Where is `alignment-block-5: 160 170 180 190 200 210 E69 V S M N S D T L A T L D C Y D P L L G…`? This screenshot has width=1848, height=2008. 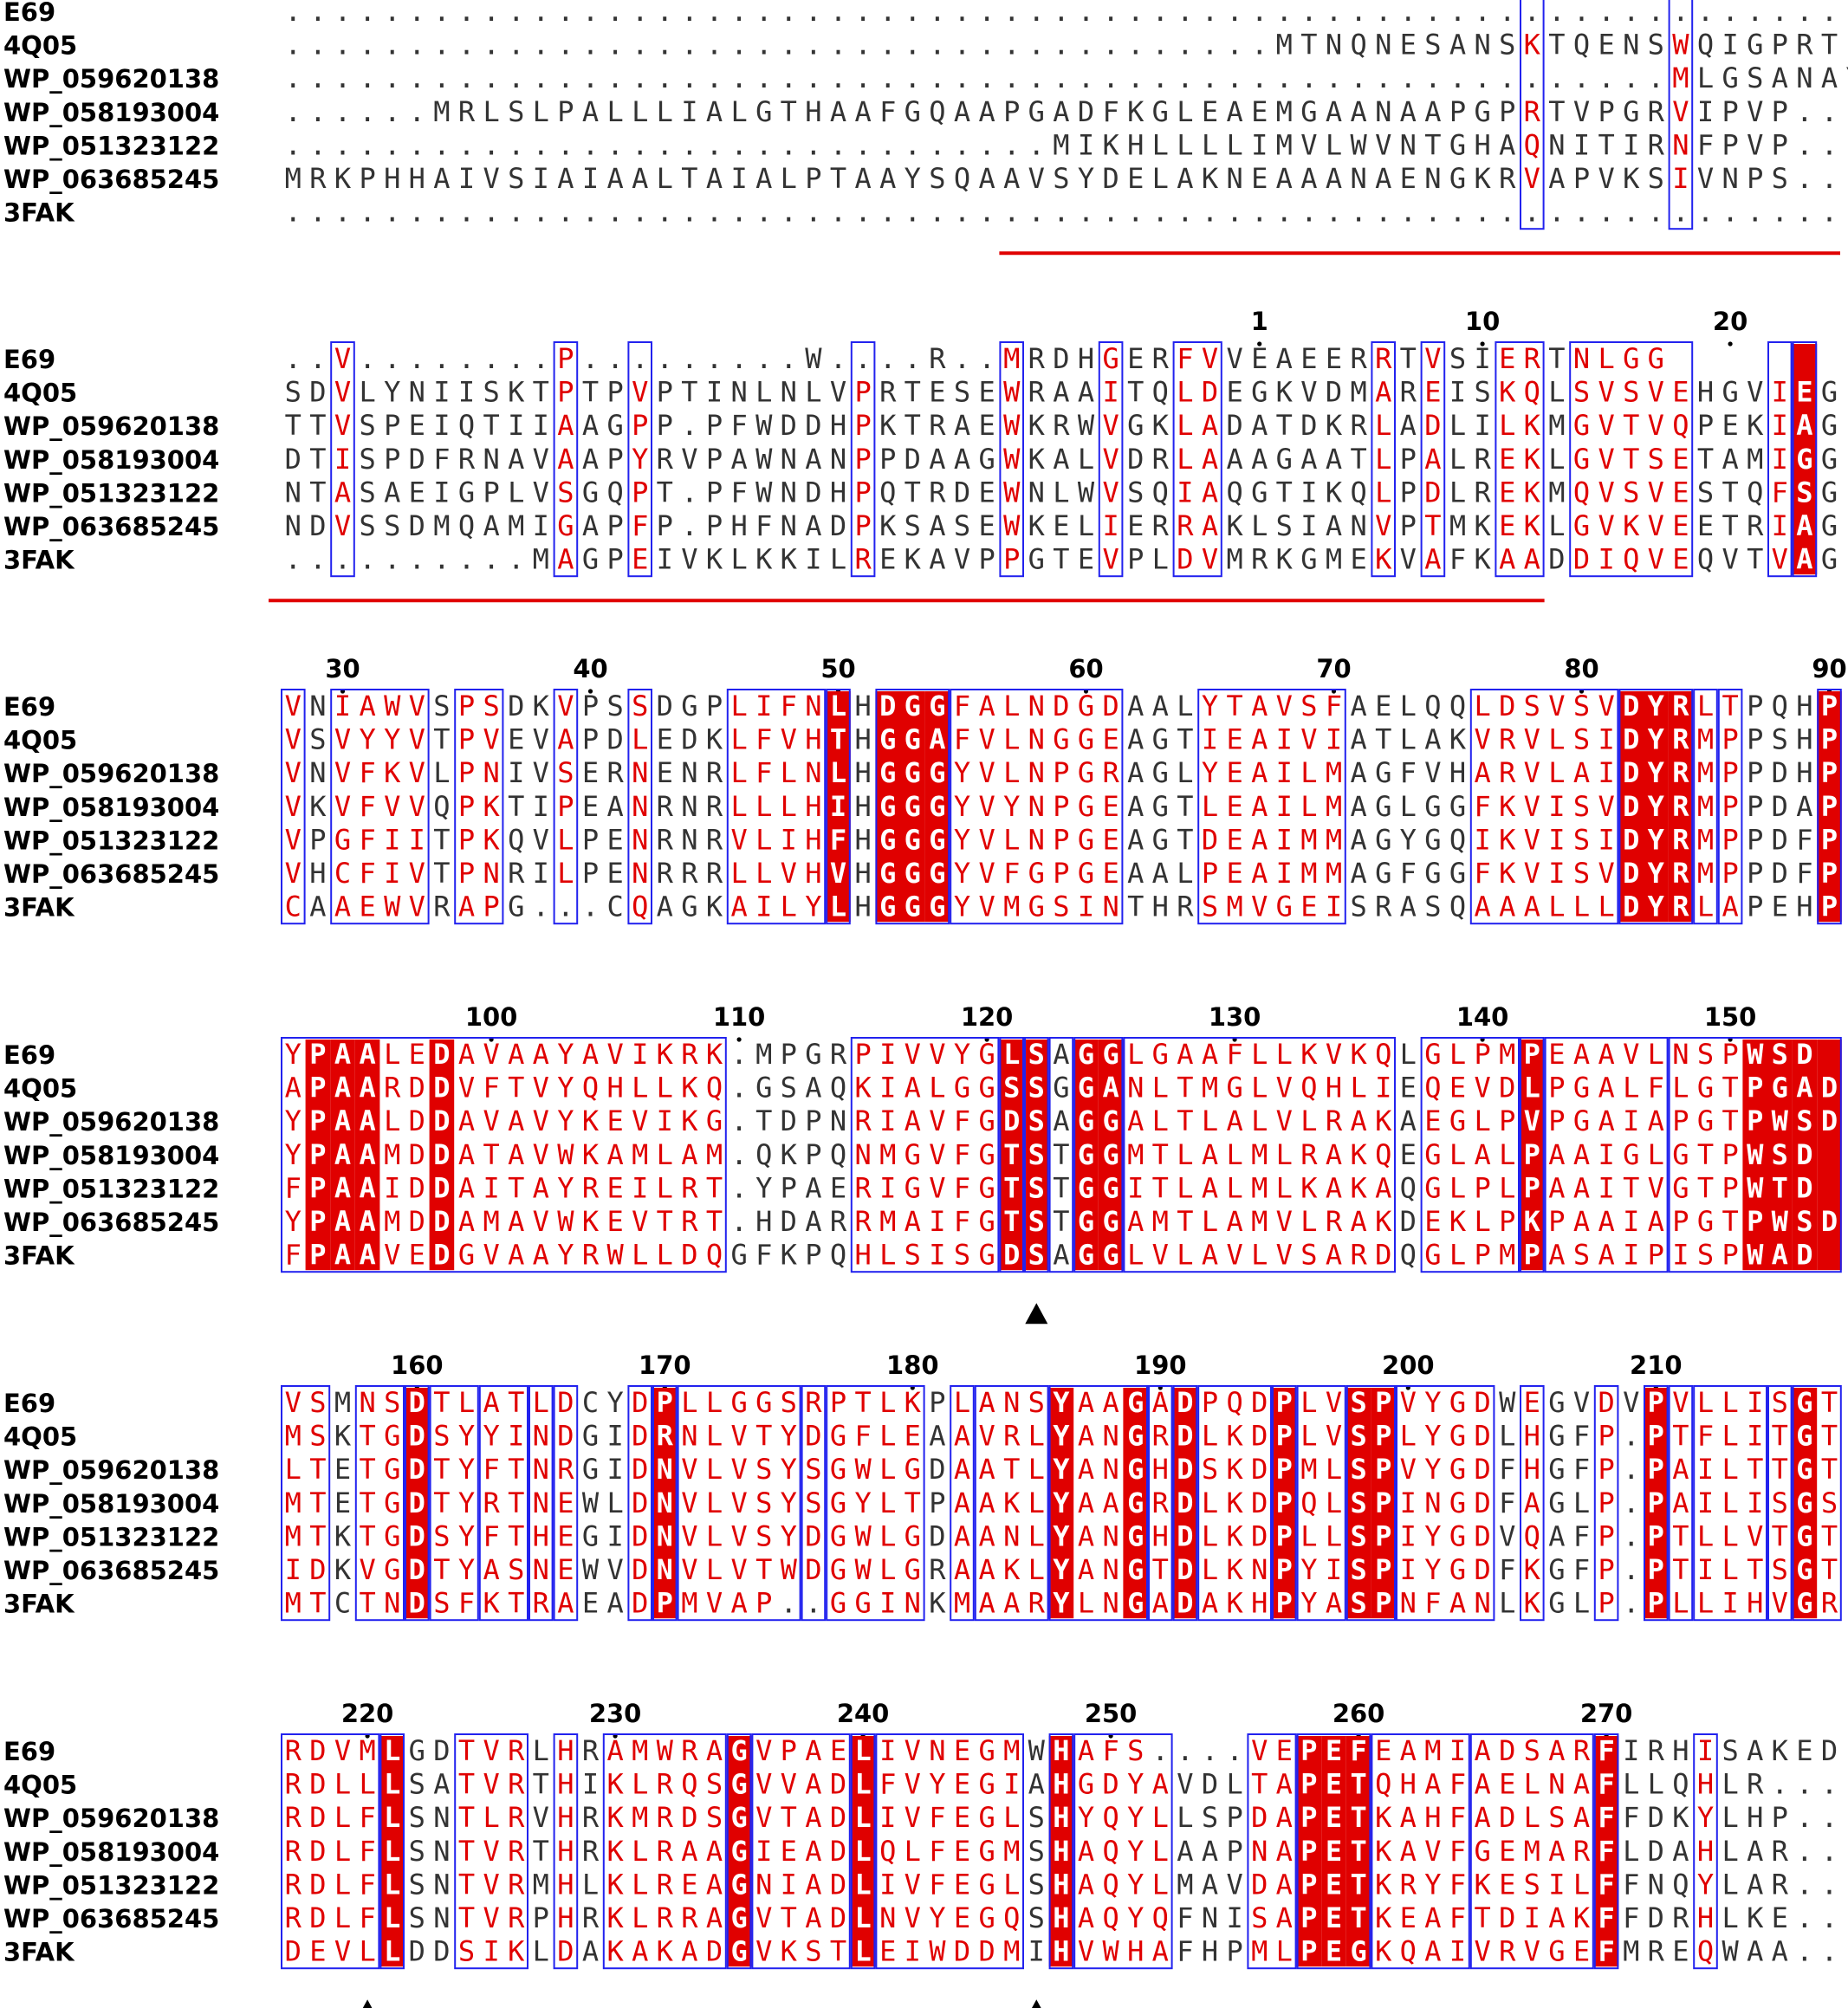 alignment-block-5: 160 170 180 190 200 210 E69 V S M N S D T L A T L D C Y D P L L G… is located at coordinates (923, 1487).